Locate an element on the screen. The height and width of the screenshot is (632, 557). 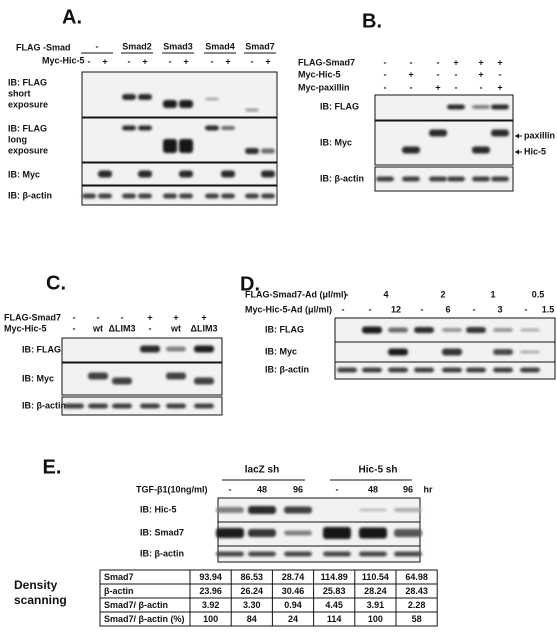
table-cell: 28.24 is located at coordinates (375, 591).